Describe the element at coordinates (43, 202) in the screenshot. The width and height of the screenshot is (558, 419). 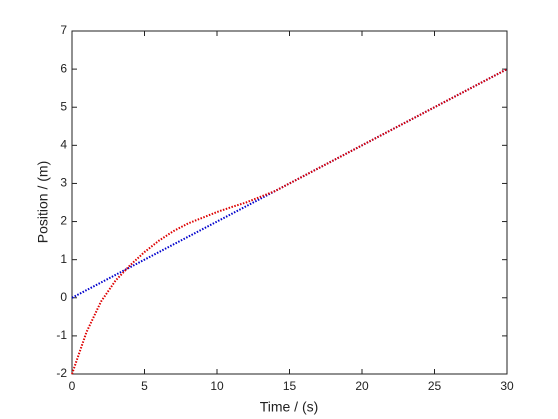
I see `y-axis-label: Position / (m)` at that location.